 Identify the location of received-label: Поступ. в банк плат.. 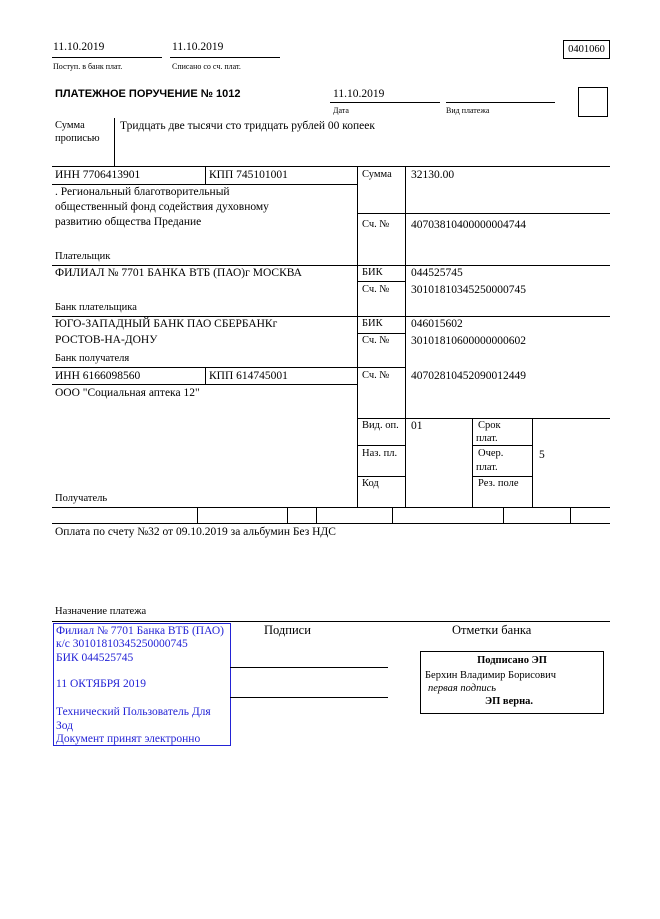
(88, 66).